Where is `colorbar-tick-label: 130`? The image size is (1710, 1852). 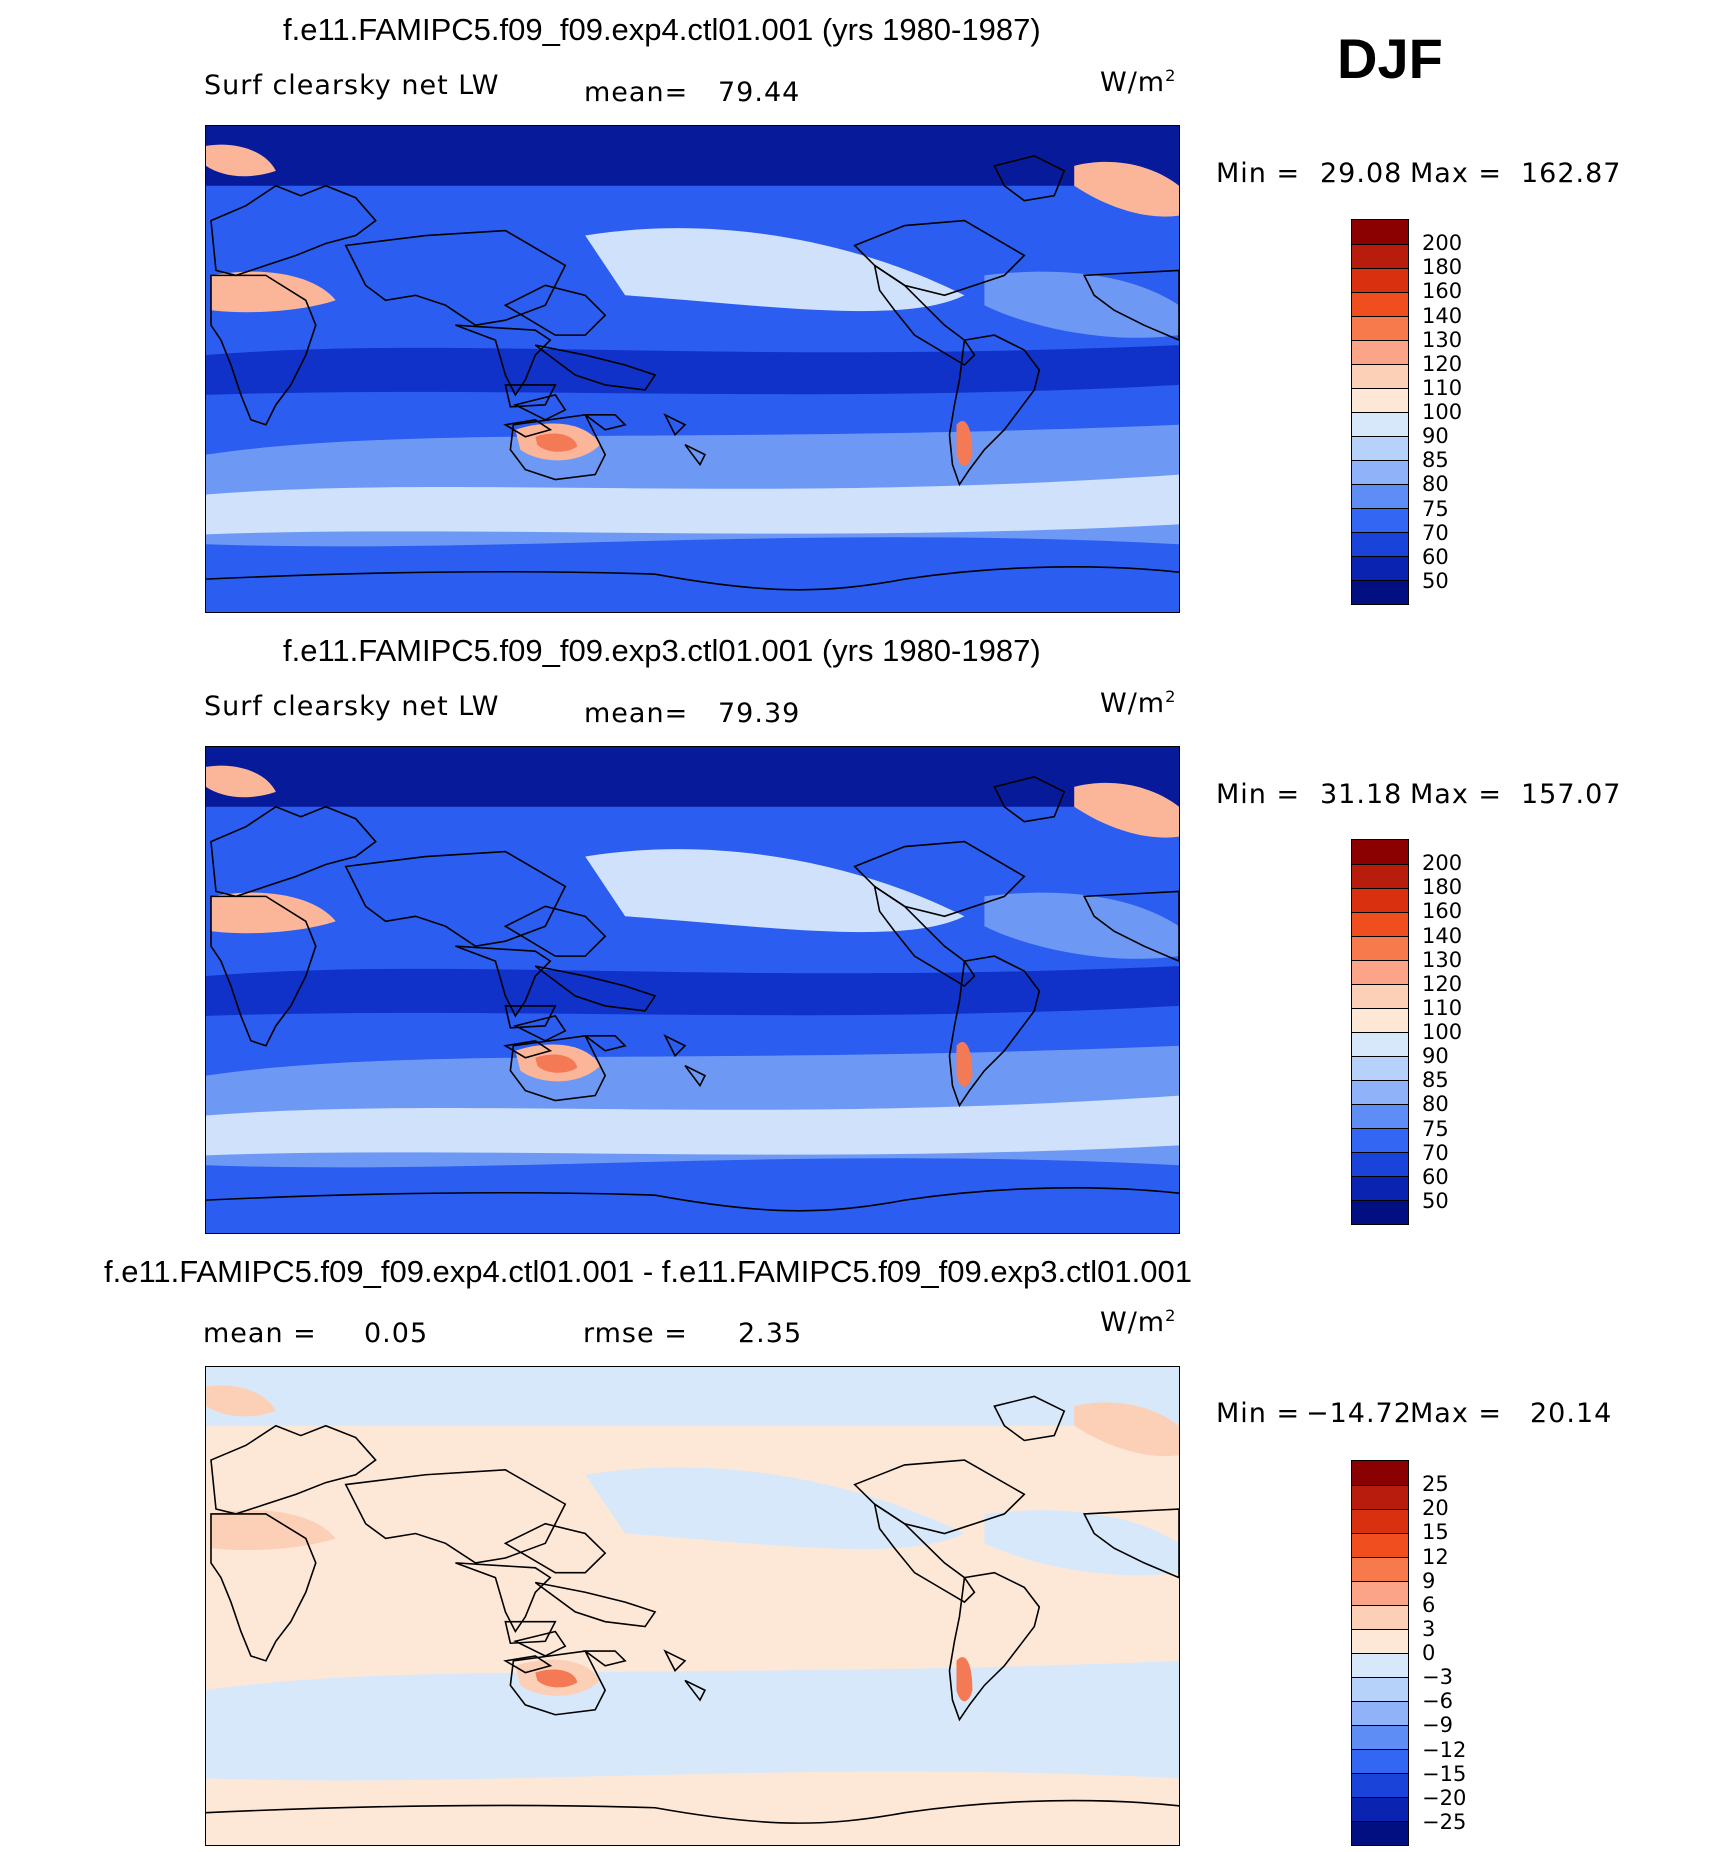
colorbar-tick-label: 130 is located at coordinates (1442, 959).